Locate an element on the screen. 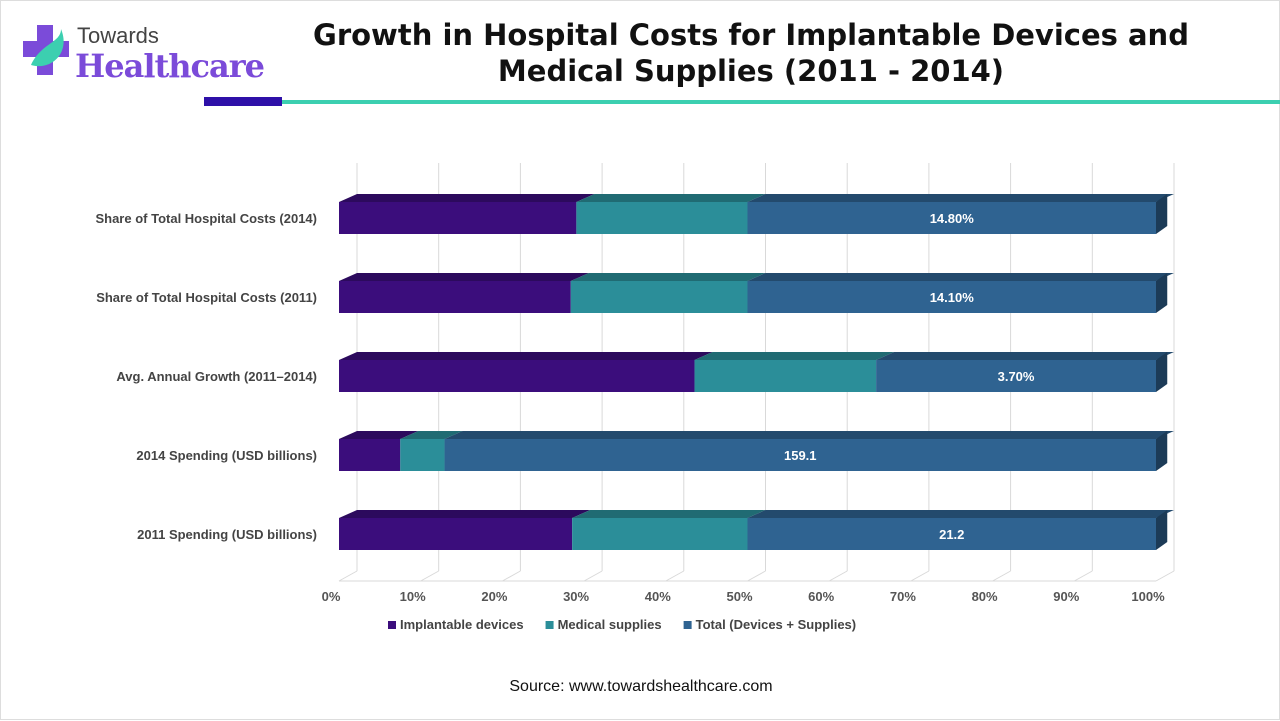  category-label: 2014 Spending (USD billions) is located at coordinates (226, 455).